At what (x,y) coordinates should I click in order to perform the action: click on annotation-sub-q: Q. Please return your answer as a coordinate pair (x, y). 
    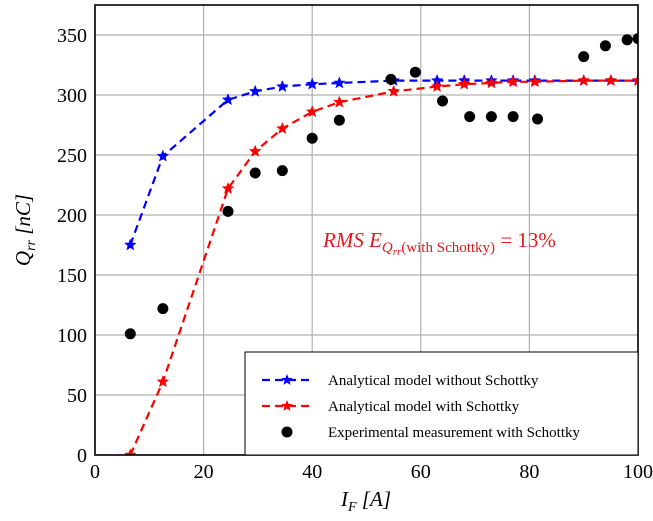
    Looking at the image, I should click on (387, 248).